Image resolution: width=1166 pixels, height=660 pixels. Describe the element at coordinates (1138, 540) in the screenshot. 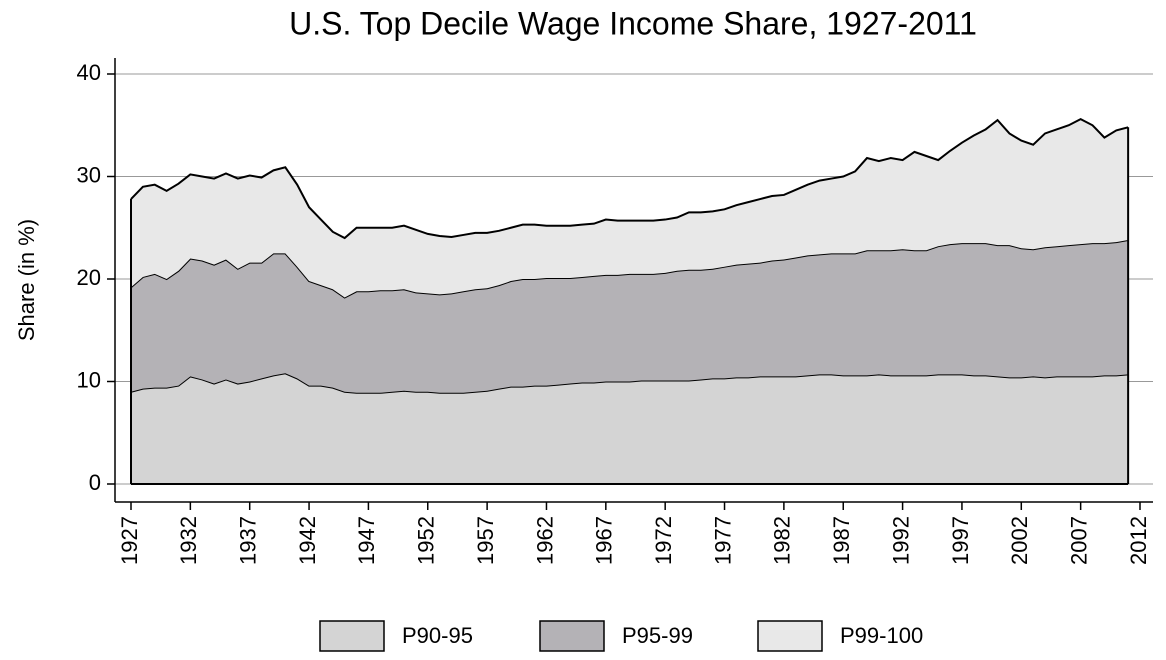

I see `x-tick-label: 2012` at that location.